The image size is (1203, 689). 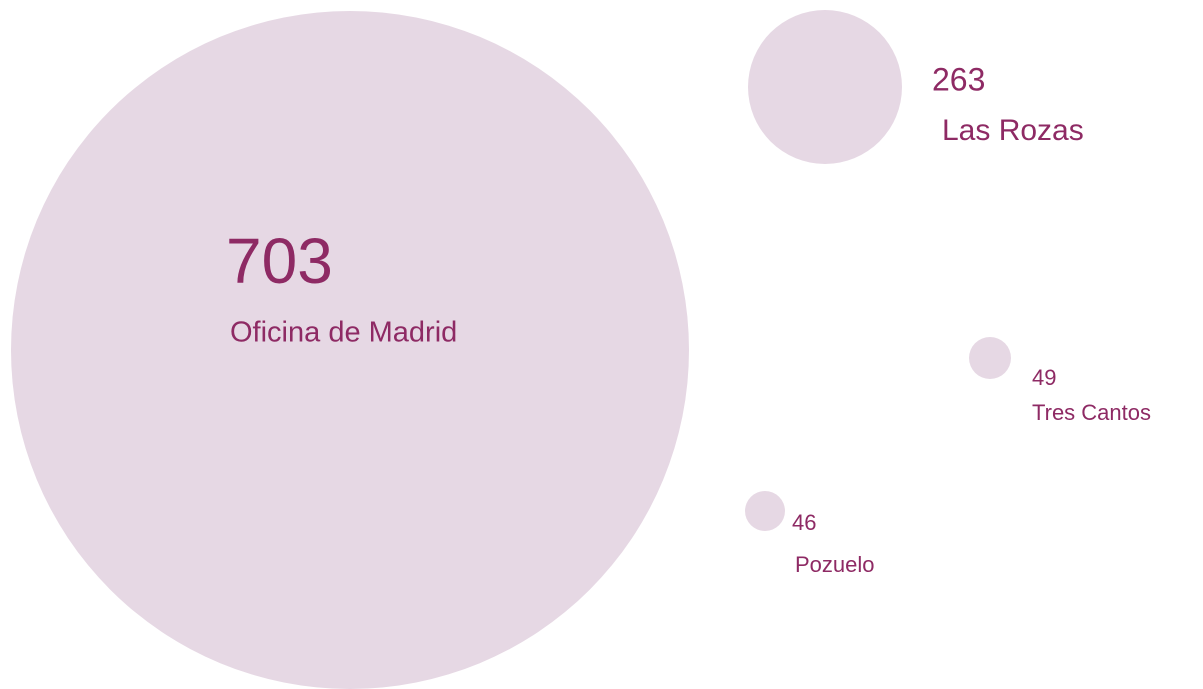 I want to click on category-label: Tres Cantos, so click(x=1091, y=412).